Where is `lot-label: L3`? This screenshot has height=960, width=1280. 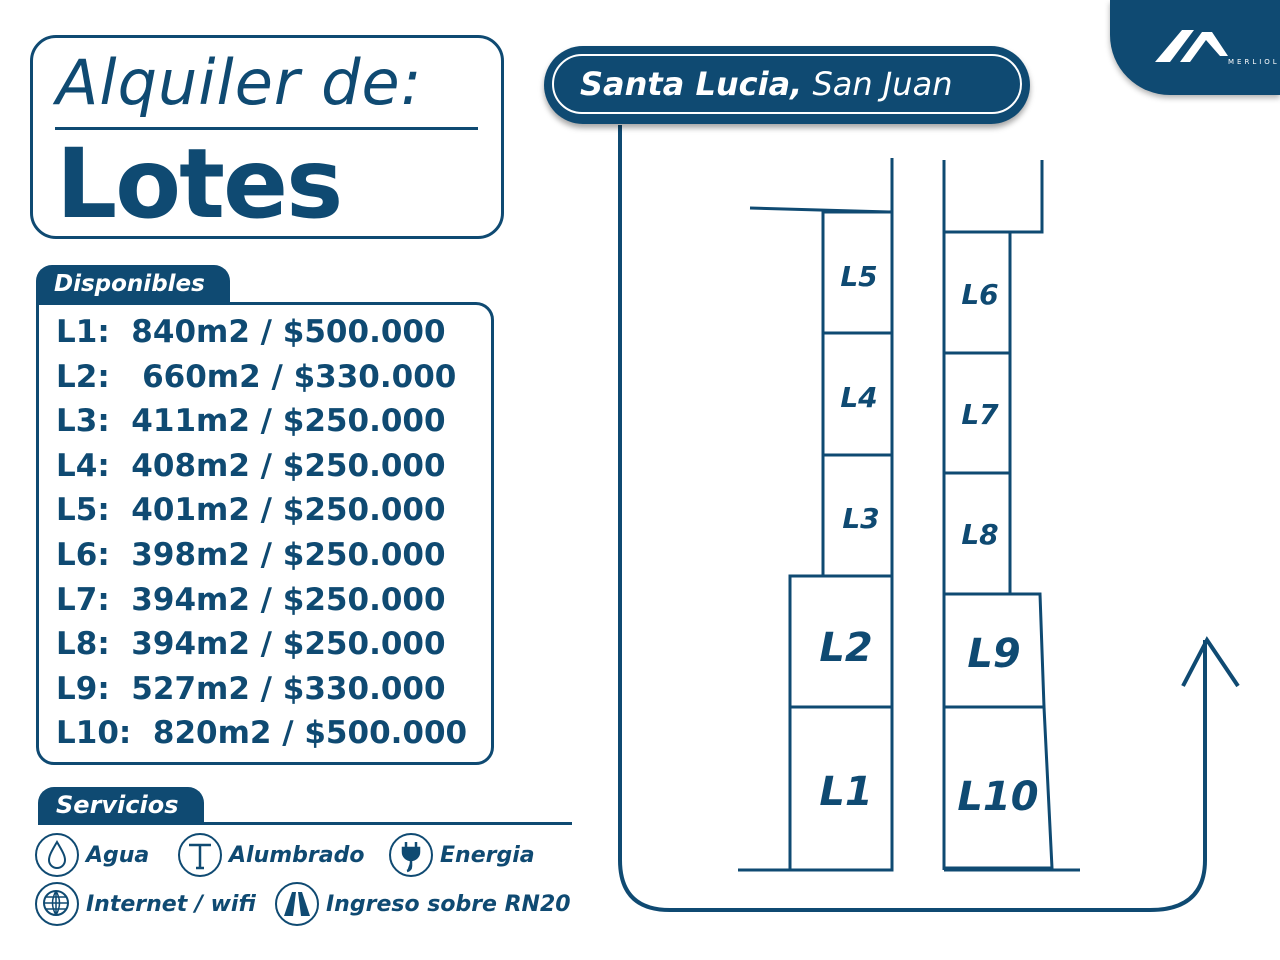 lot-label: L3 is located at coordinates (860, 518).